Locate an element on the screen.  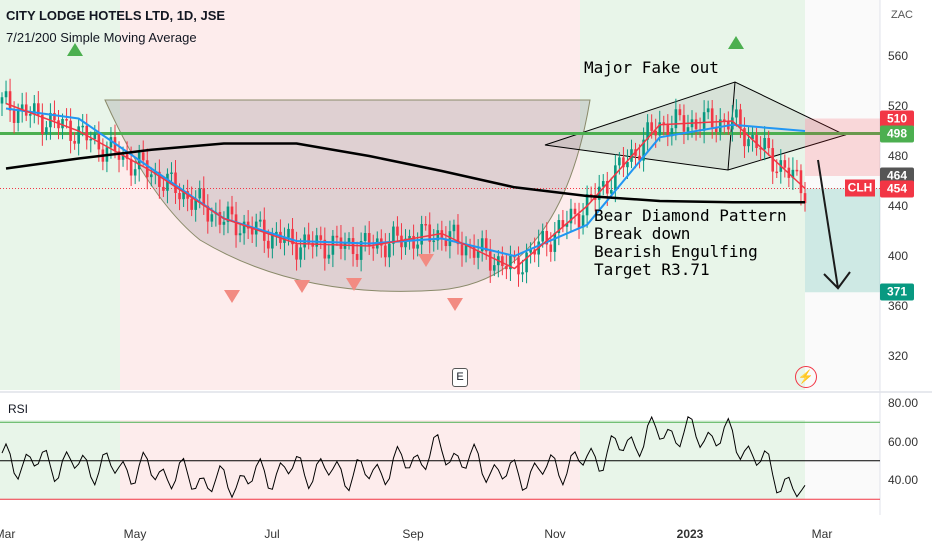
indicator-legend: 7/21/200 Simple Moving Average is located at coordinates (101, 37).